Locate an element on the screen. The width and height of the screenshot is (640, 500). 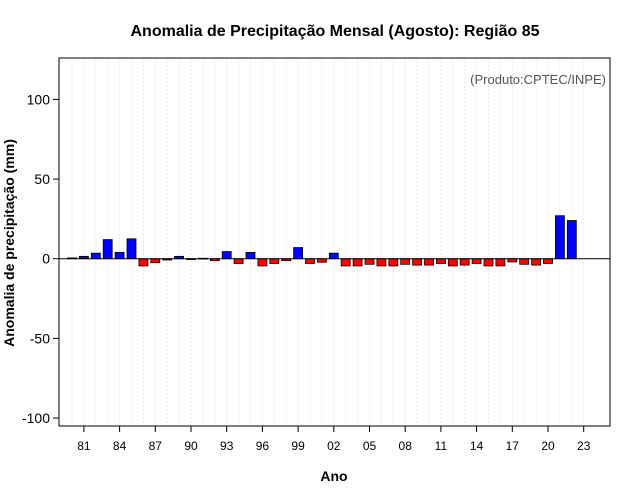
x-tick-label: 02 is located at coordinates (334, 446).